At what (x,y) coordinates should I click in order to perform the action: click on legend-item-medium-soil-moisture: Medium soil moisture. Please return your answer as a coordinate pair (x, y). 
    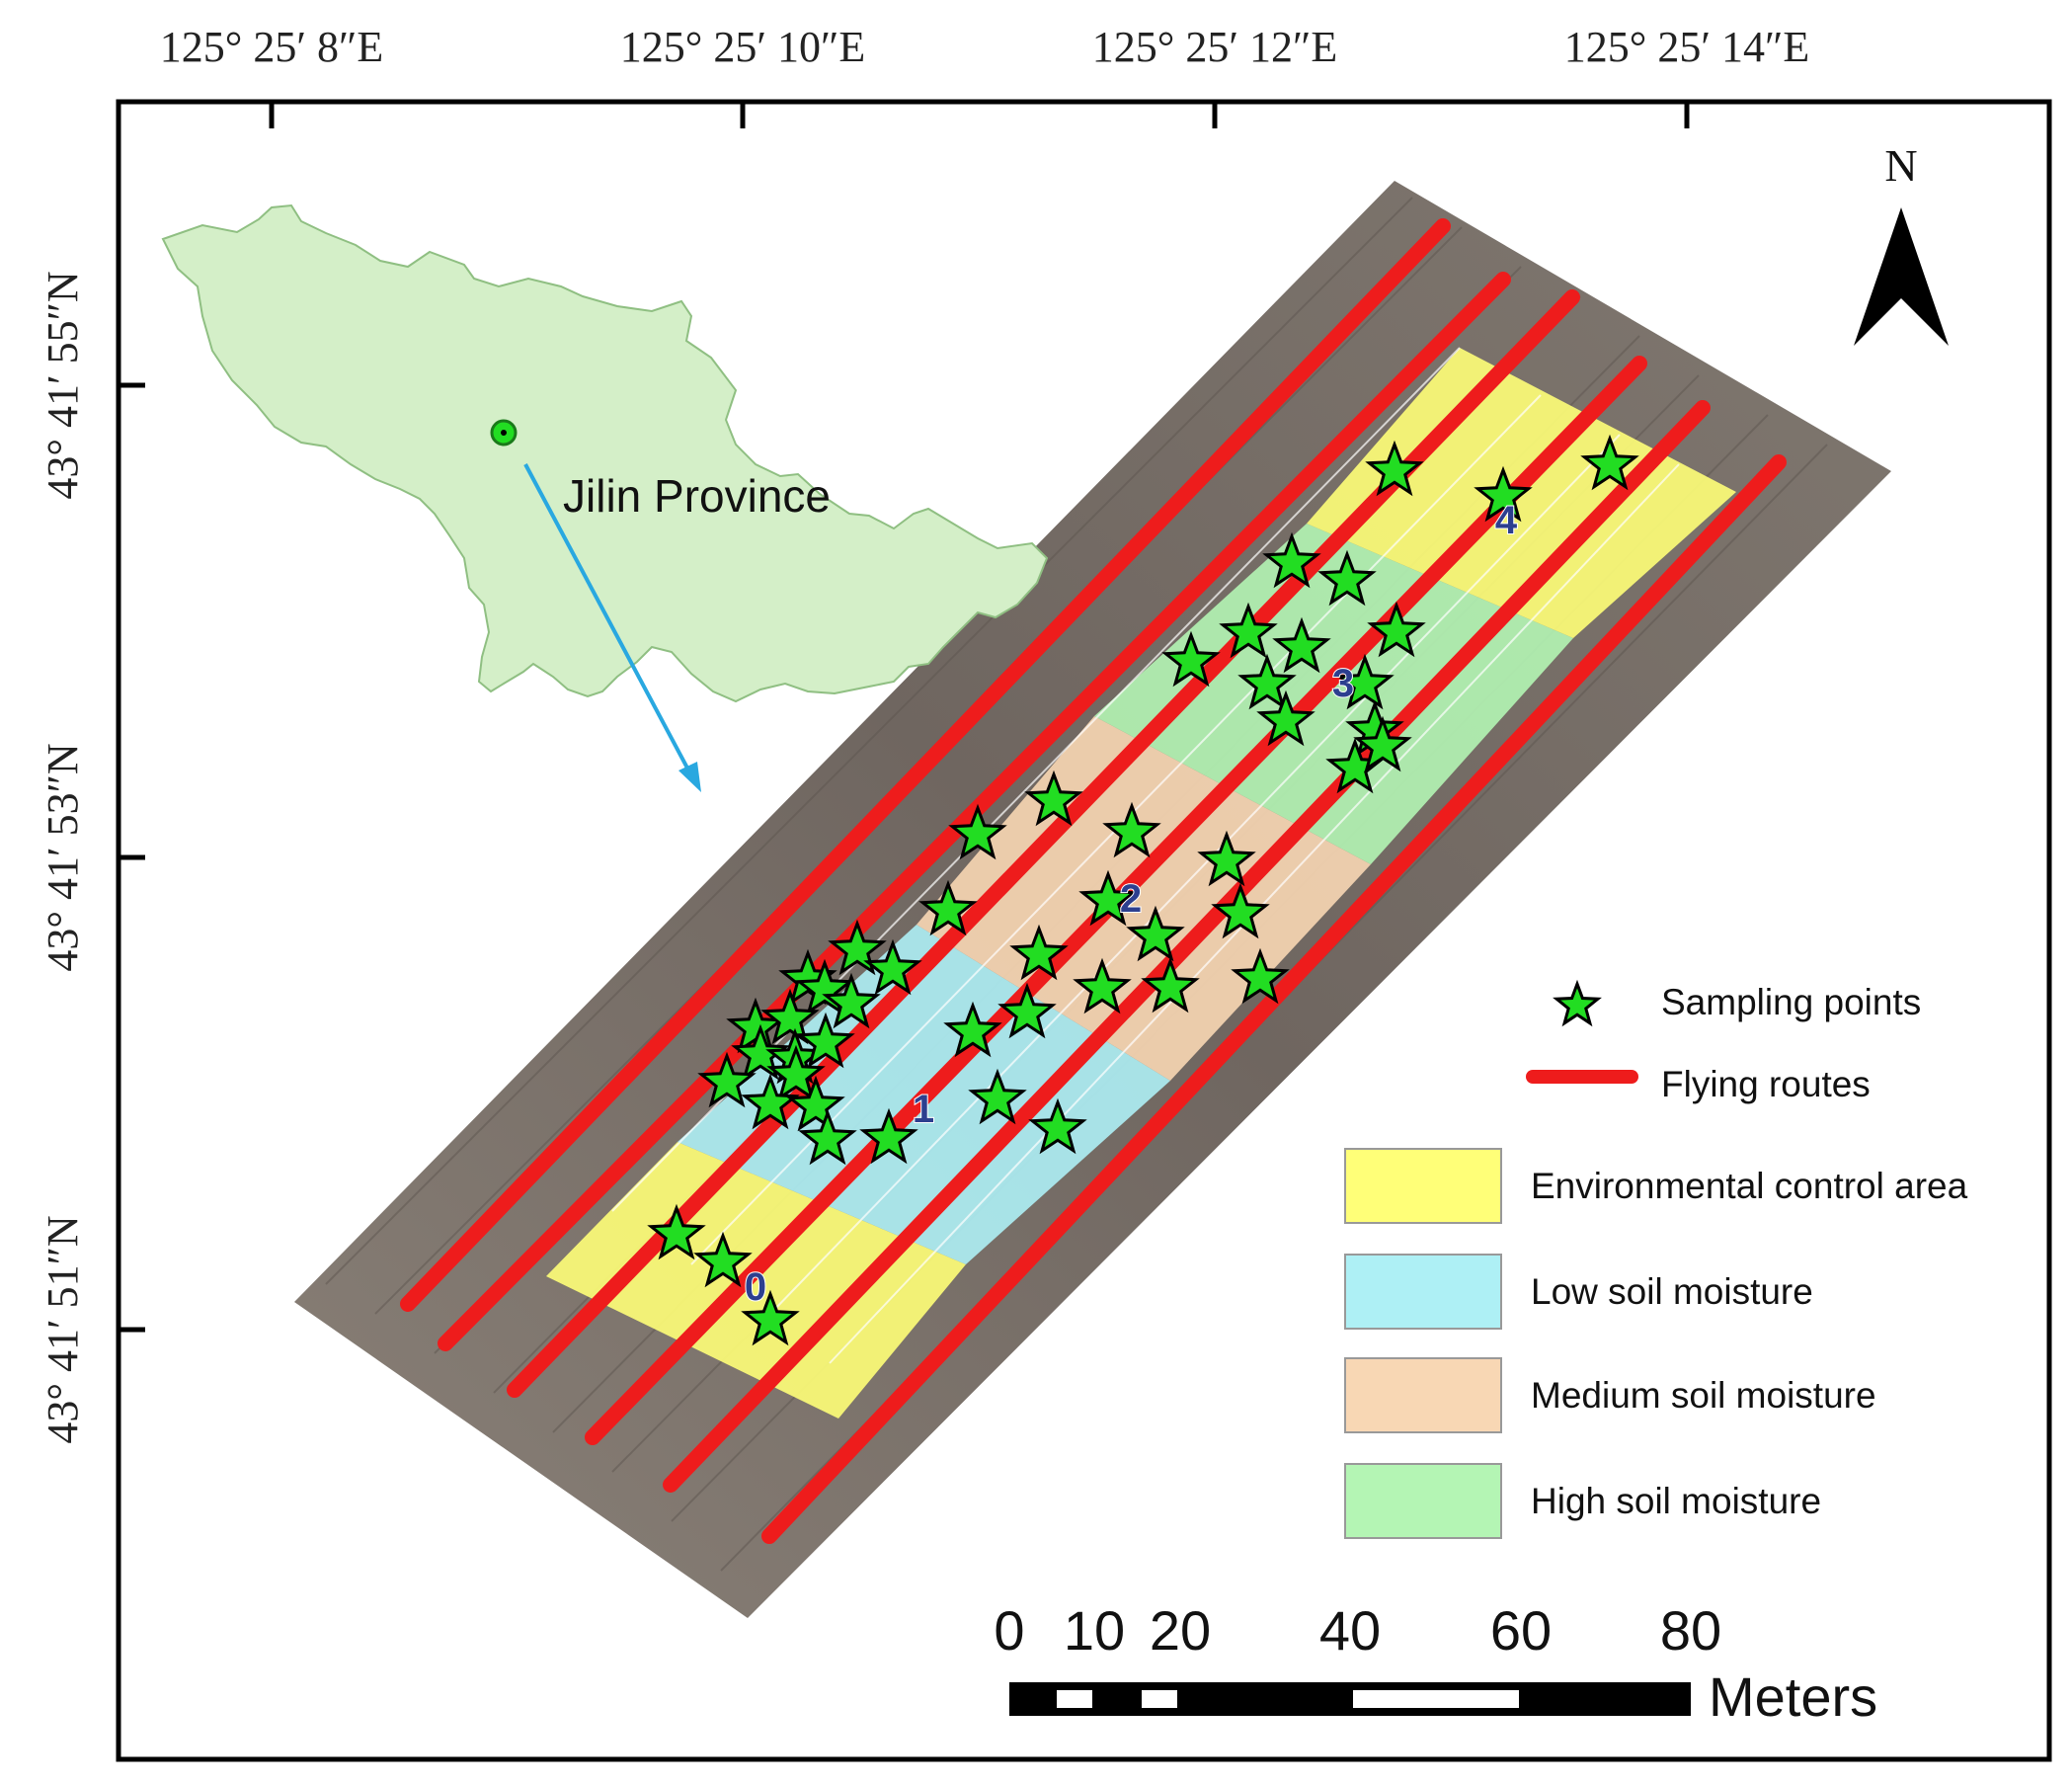
    Looking at the image, I should click on (1610, 1395).